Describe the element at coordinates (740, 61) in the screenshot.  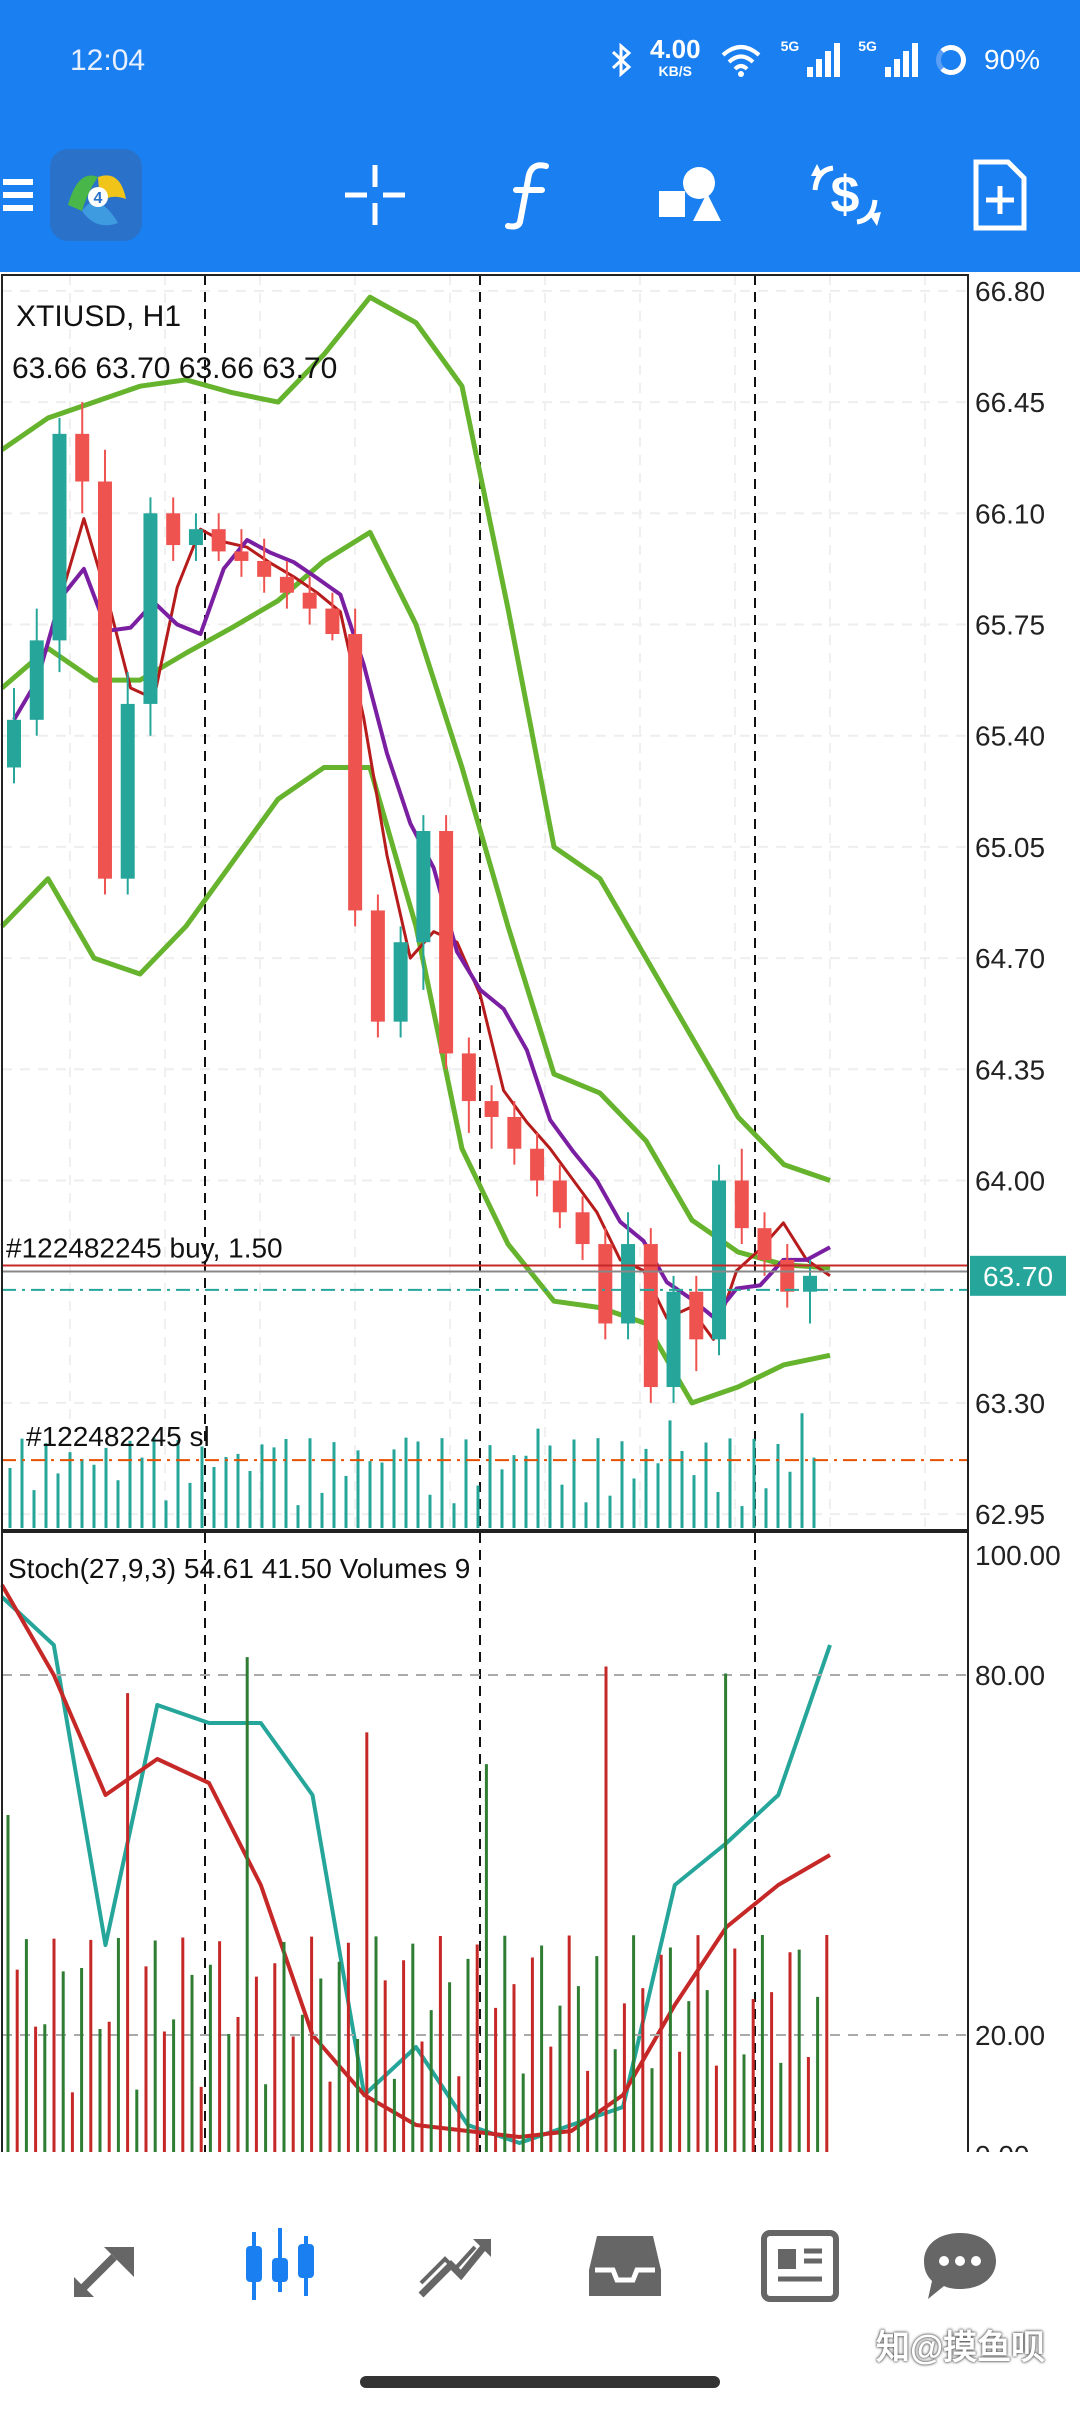
I see `wifi-icon` at that location.